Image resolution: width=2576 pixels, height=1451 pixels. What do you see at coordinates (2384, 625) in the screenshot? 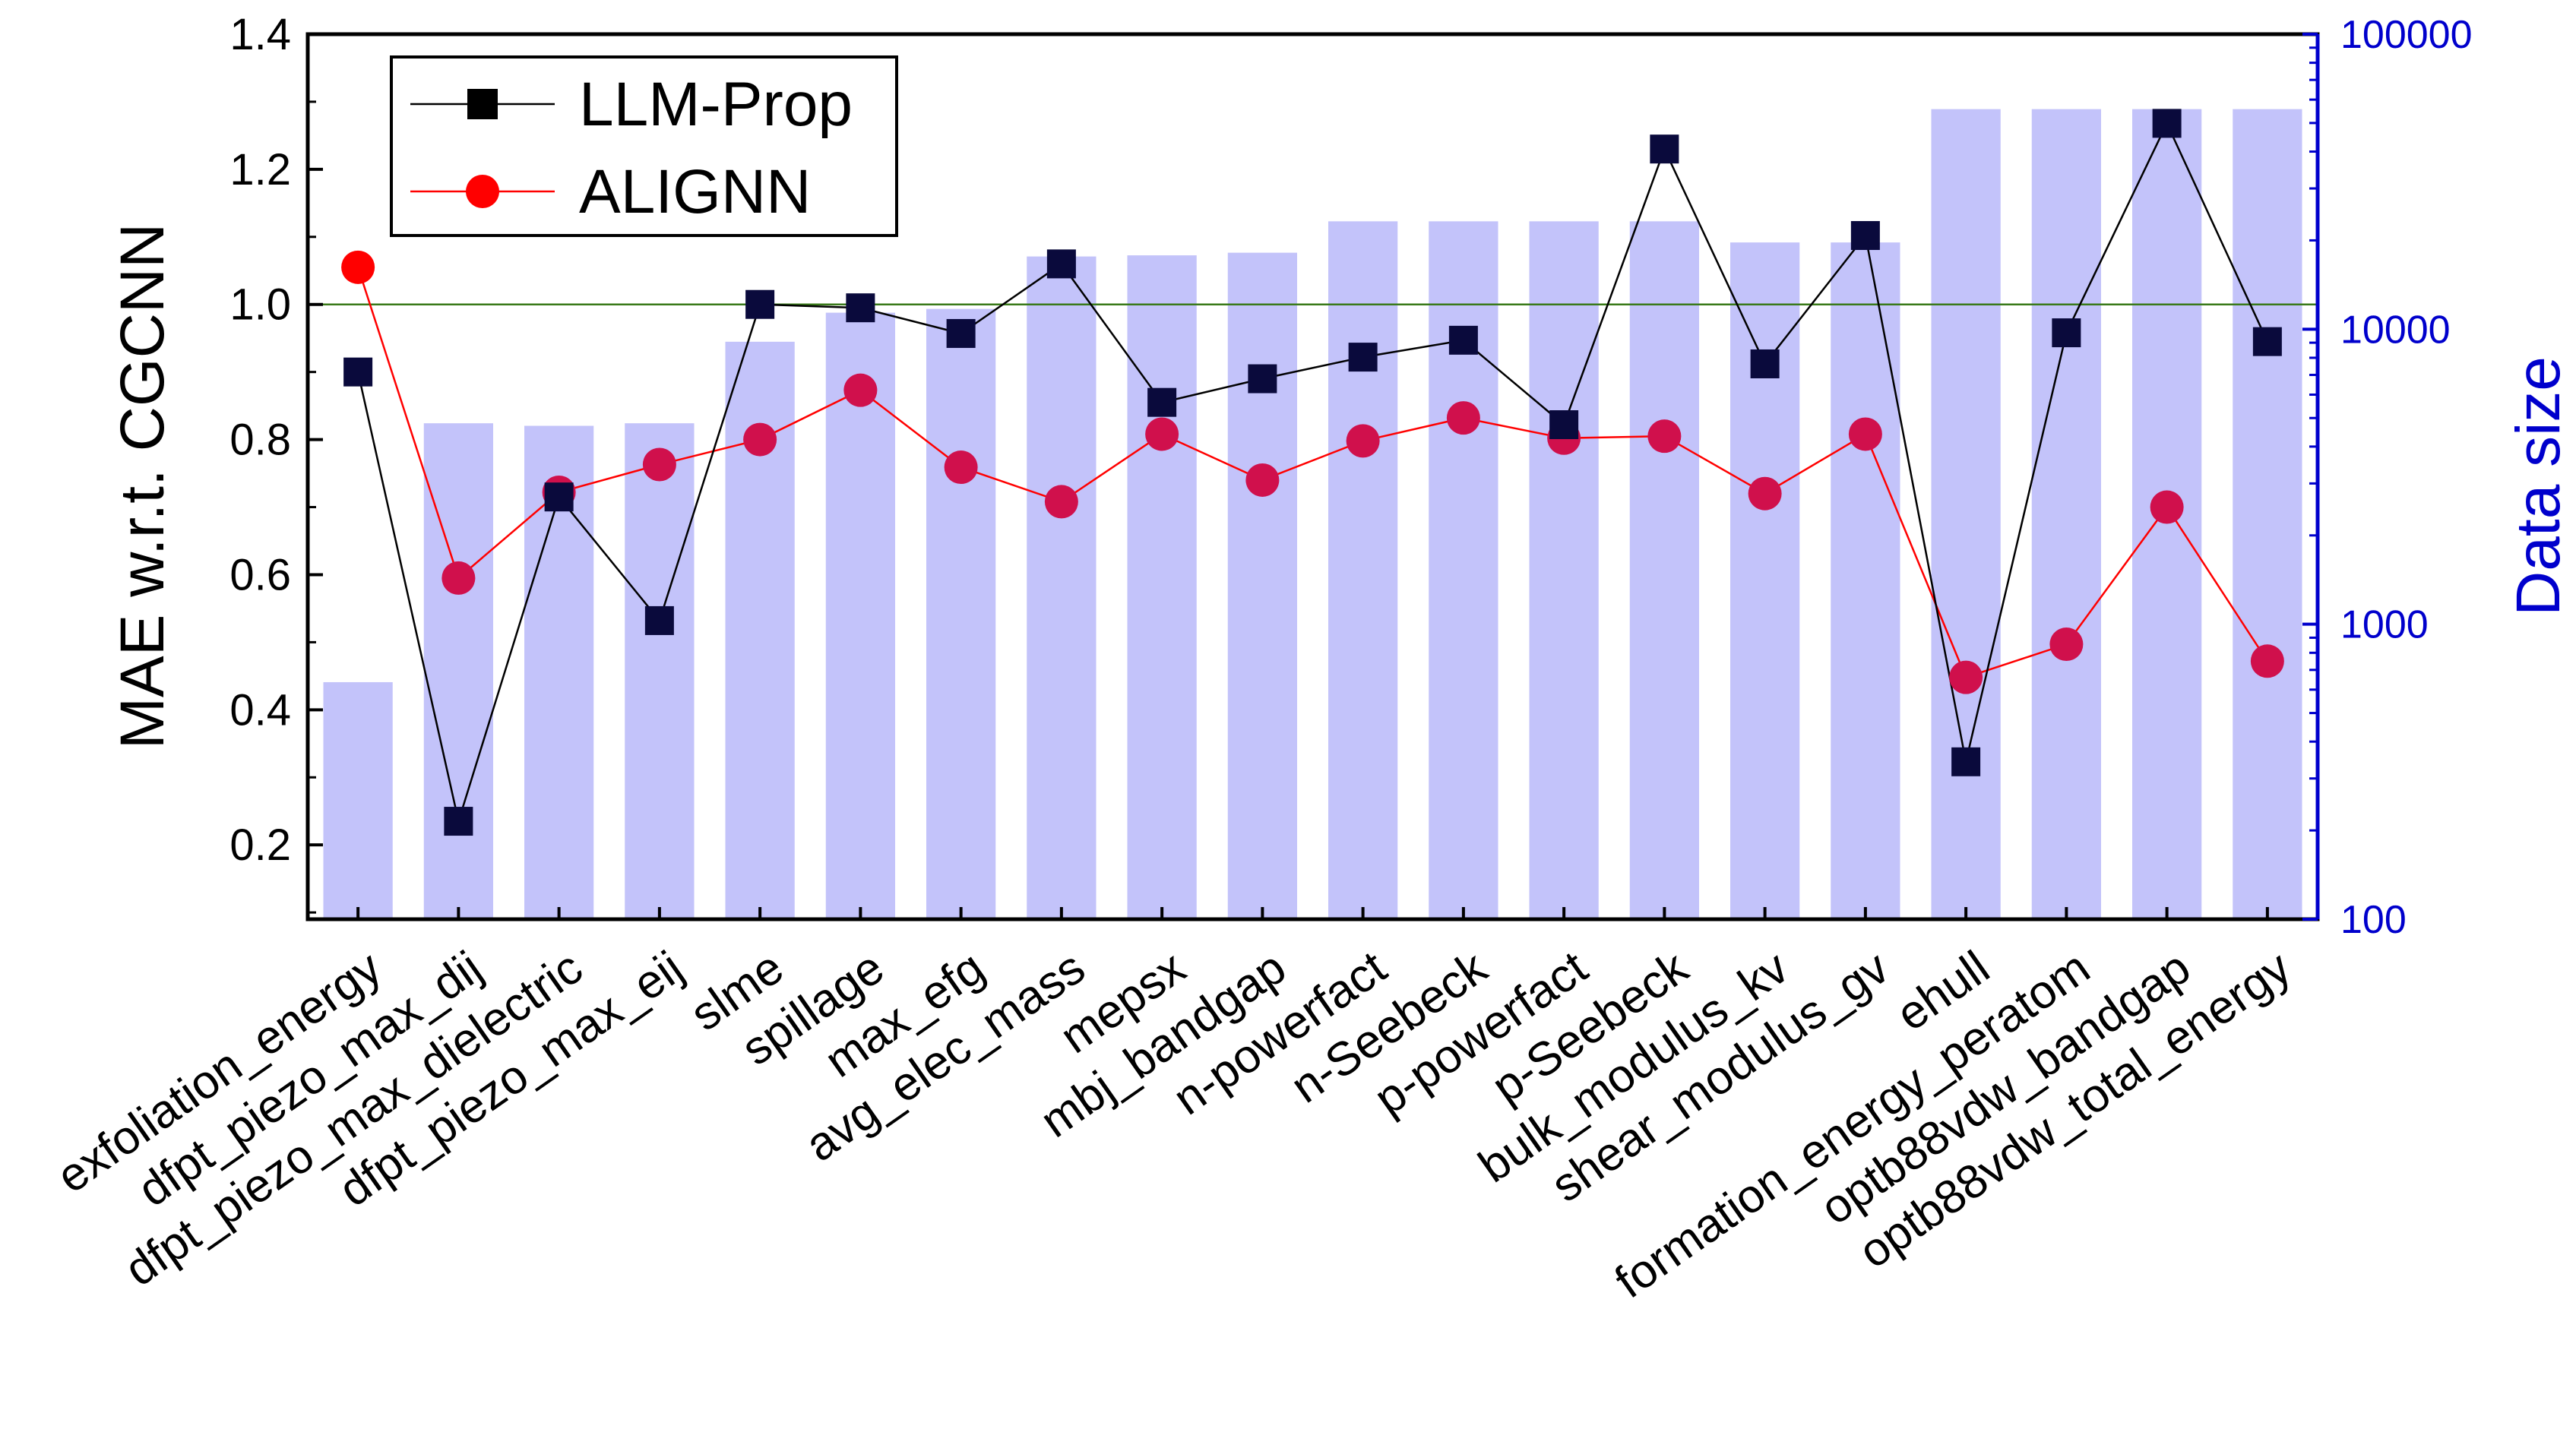
I see `right-tick-label: 1000` at bounding box center [2384, 625].